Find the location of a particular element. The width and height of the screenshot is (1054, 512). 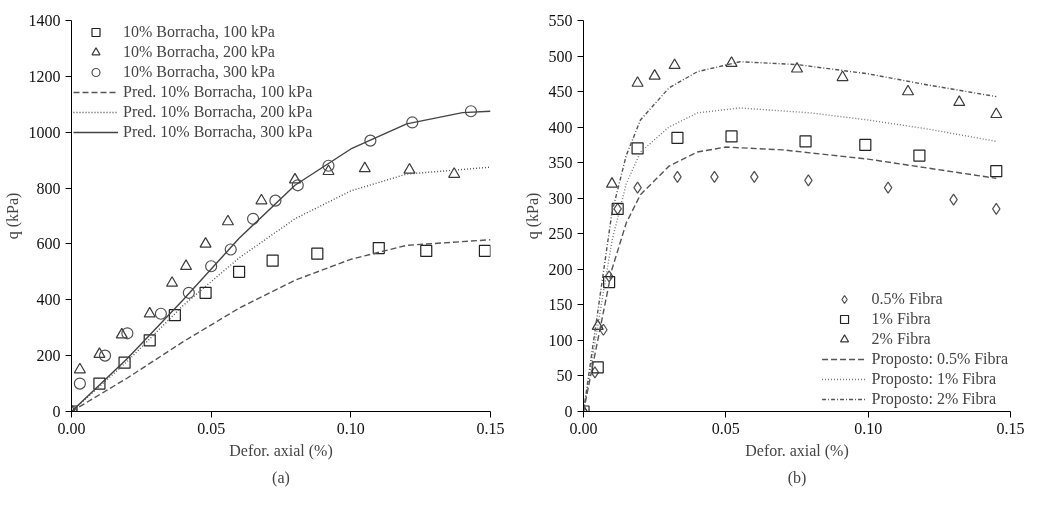

y-tick-label: 300 is located at coordinates (560, 198).